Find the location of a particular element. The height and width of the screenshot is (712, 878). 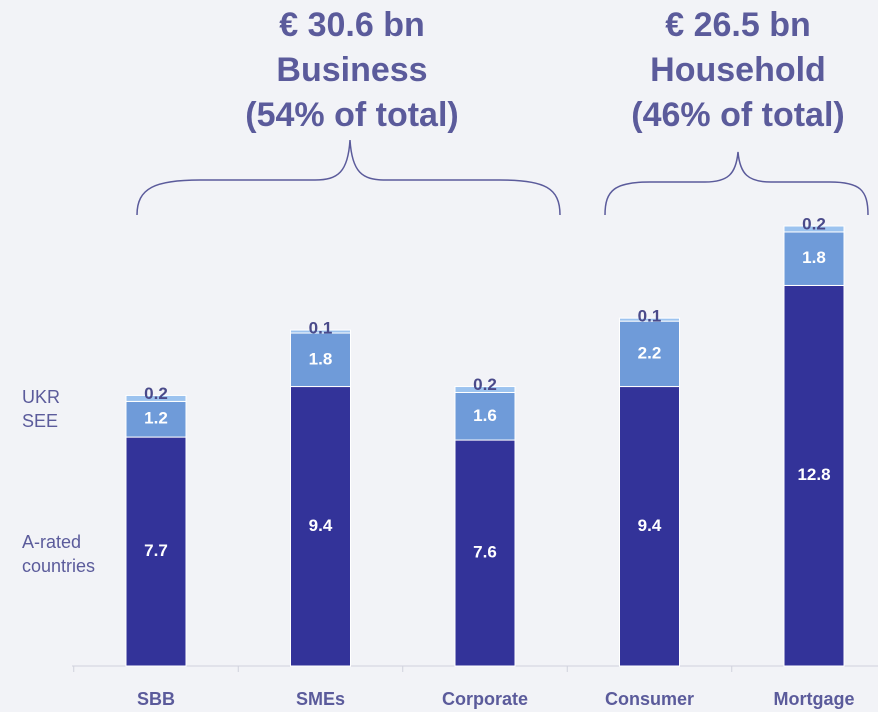

x-tick-label: Corporate is located at coordinates (485, 699).